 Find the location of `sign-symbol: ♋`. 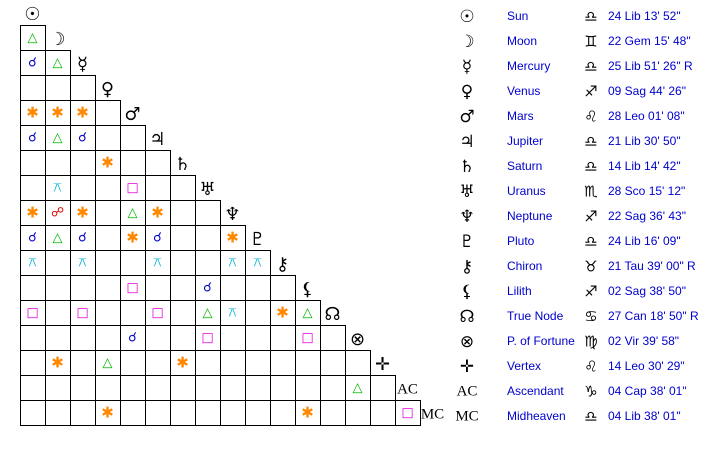

sign-symbol: ♋ is located at coordinates (590, 317).